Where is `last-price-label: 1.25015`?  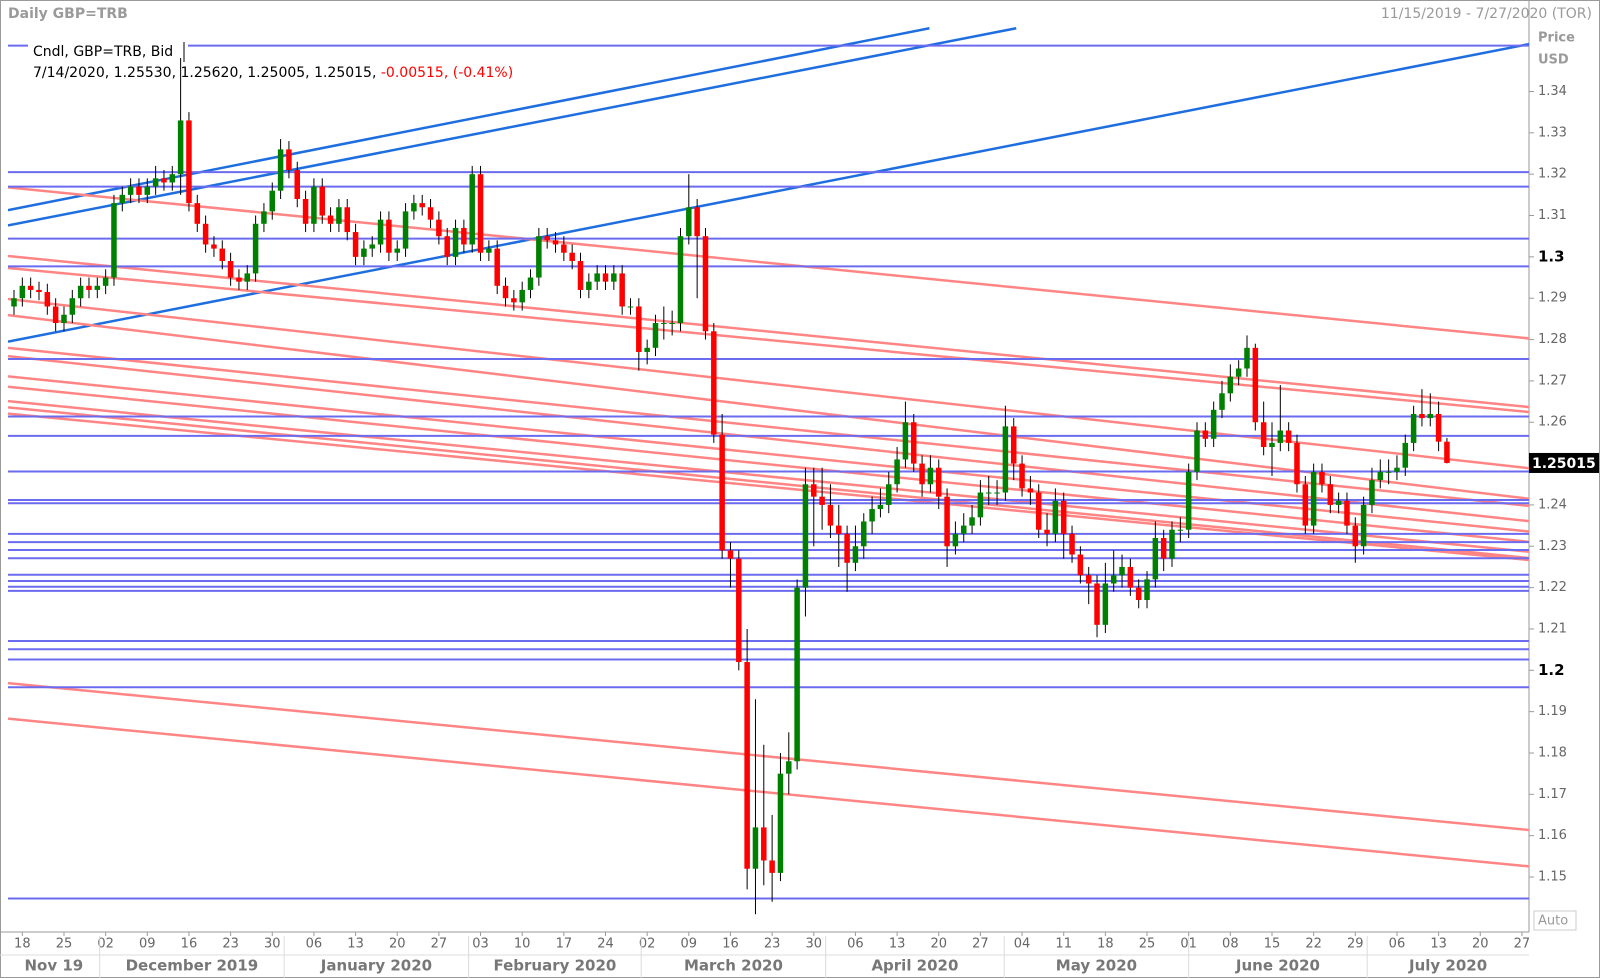 last-price-label: 1.25015 is located at coordinates (1564, 464).